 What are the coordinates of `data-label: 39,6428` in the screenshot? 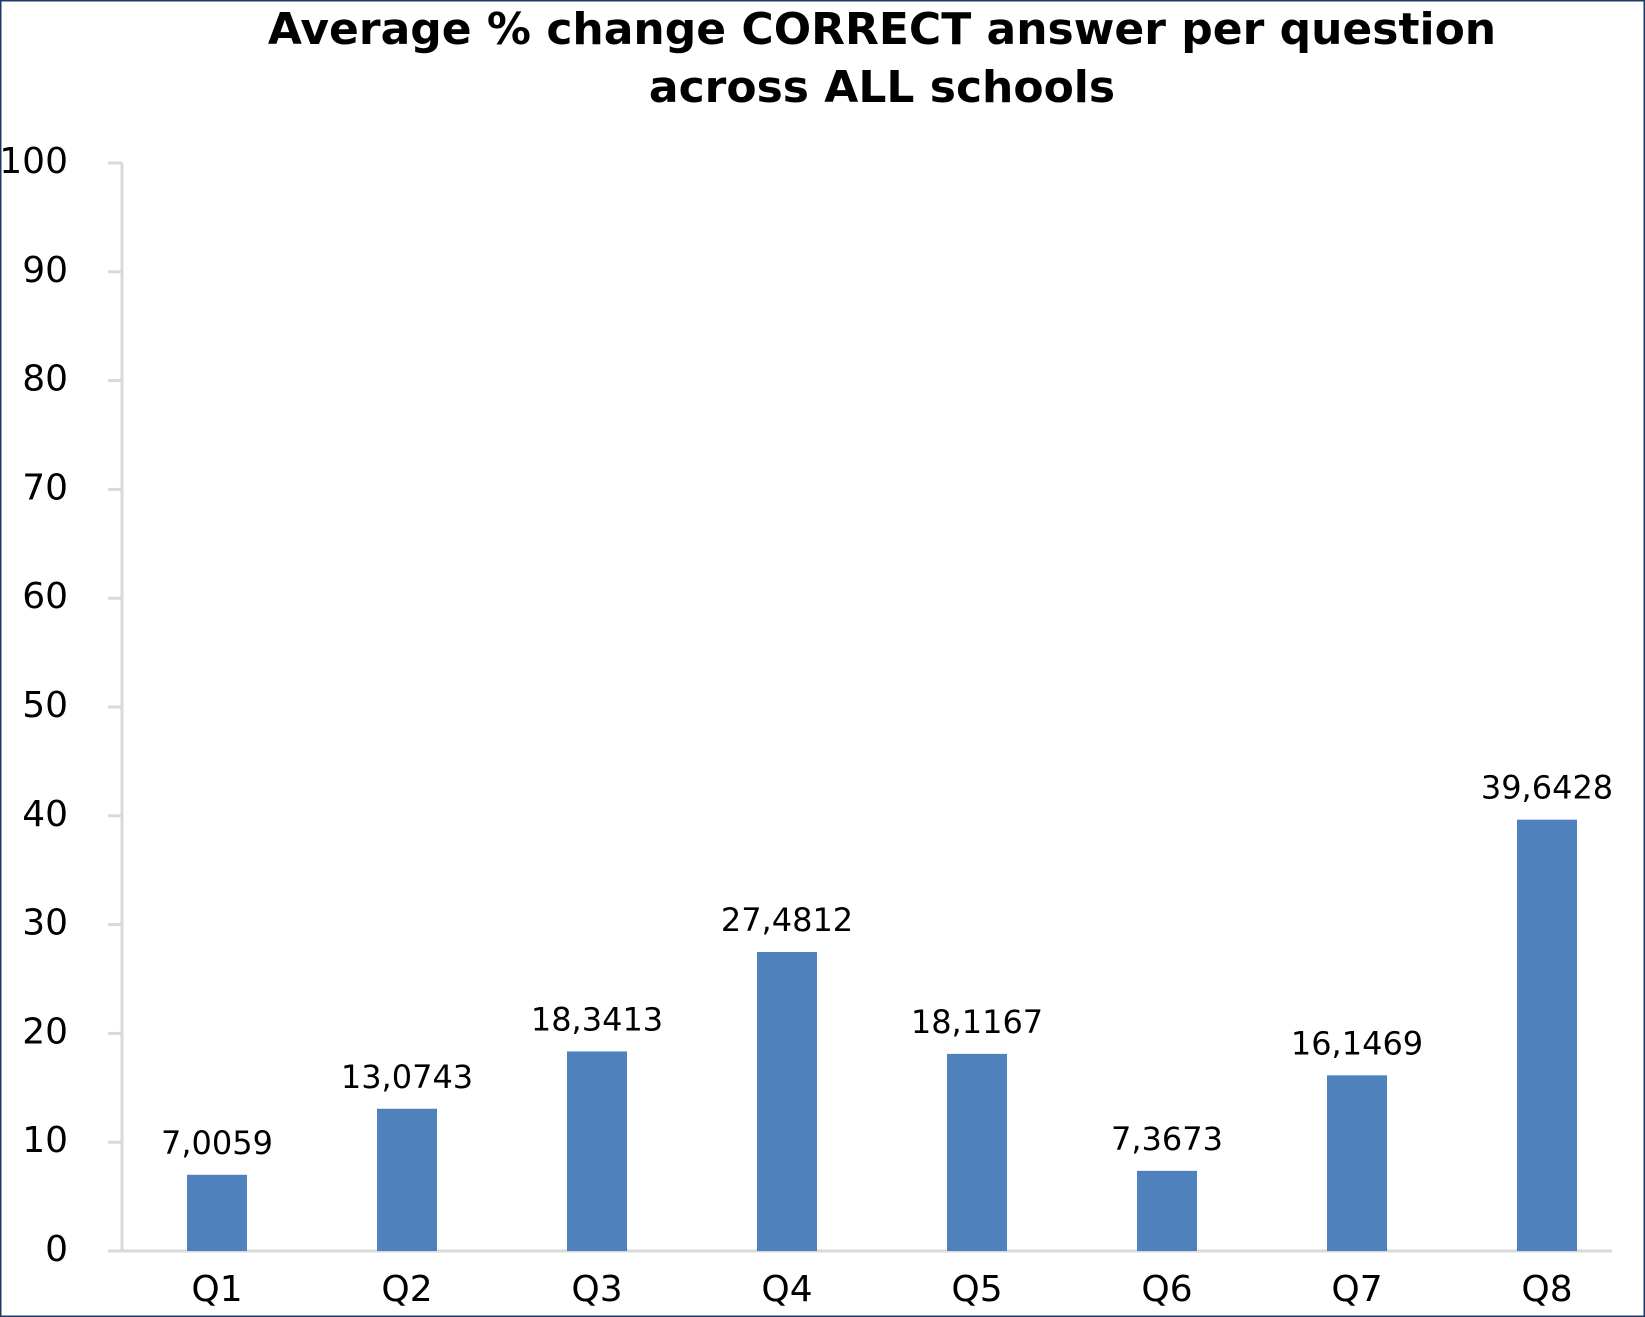 It's located at (1547, 788).